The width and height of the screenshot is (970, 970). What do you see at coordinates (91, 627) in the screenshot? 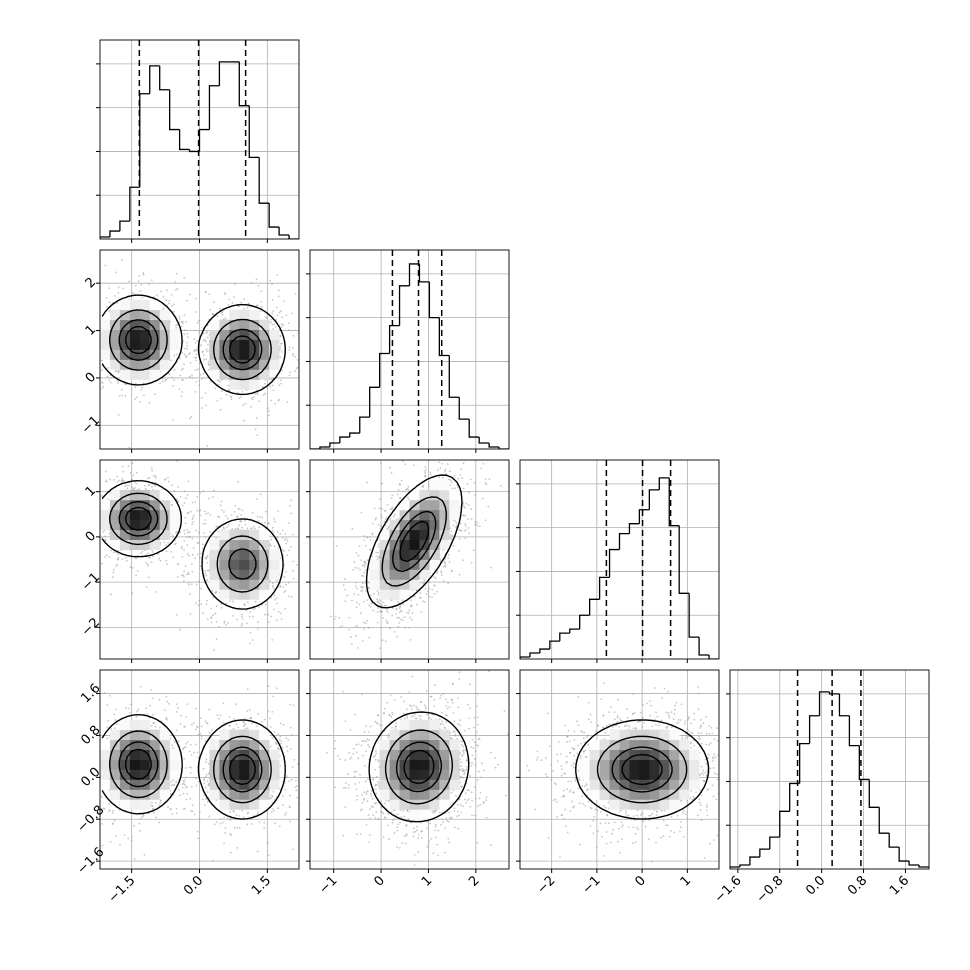
I see `y-tick-label: −2` at bounding box center [91, 627].